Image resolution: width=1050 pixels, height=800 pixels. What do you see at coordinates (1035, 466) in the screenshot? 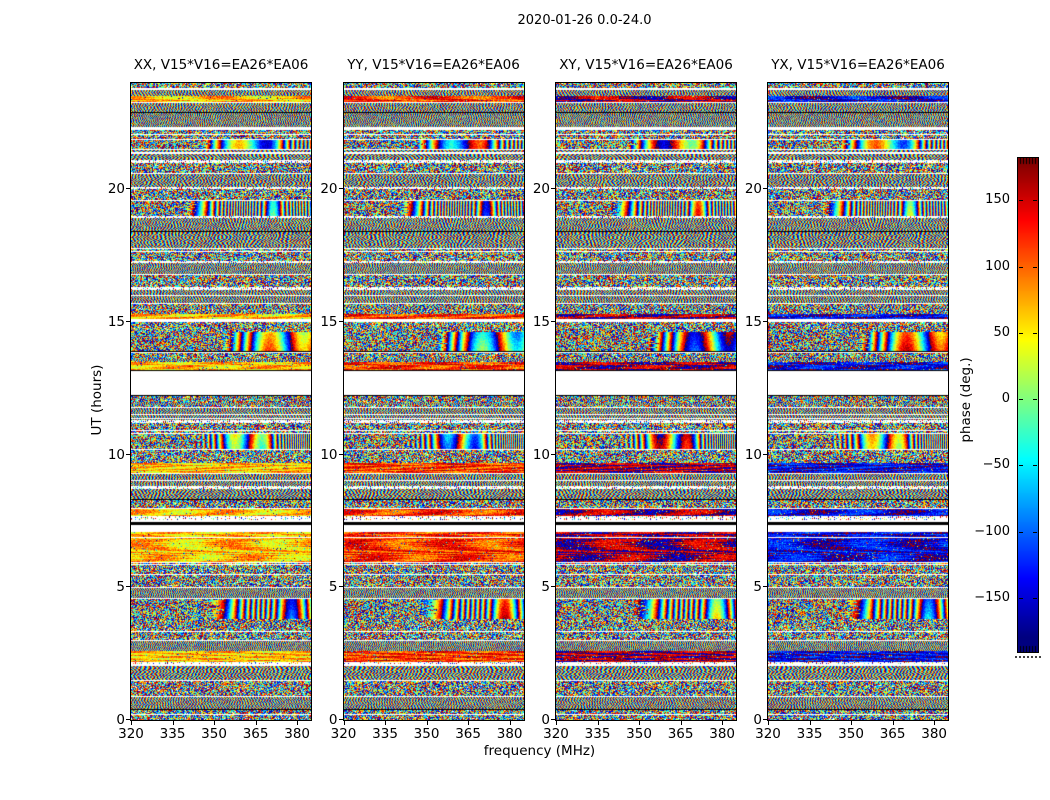
I see `colorbar-tick-right--50` at bounding box center [1035, 466].